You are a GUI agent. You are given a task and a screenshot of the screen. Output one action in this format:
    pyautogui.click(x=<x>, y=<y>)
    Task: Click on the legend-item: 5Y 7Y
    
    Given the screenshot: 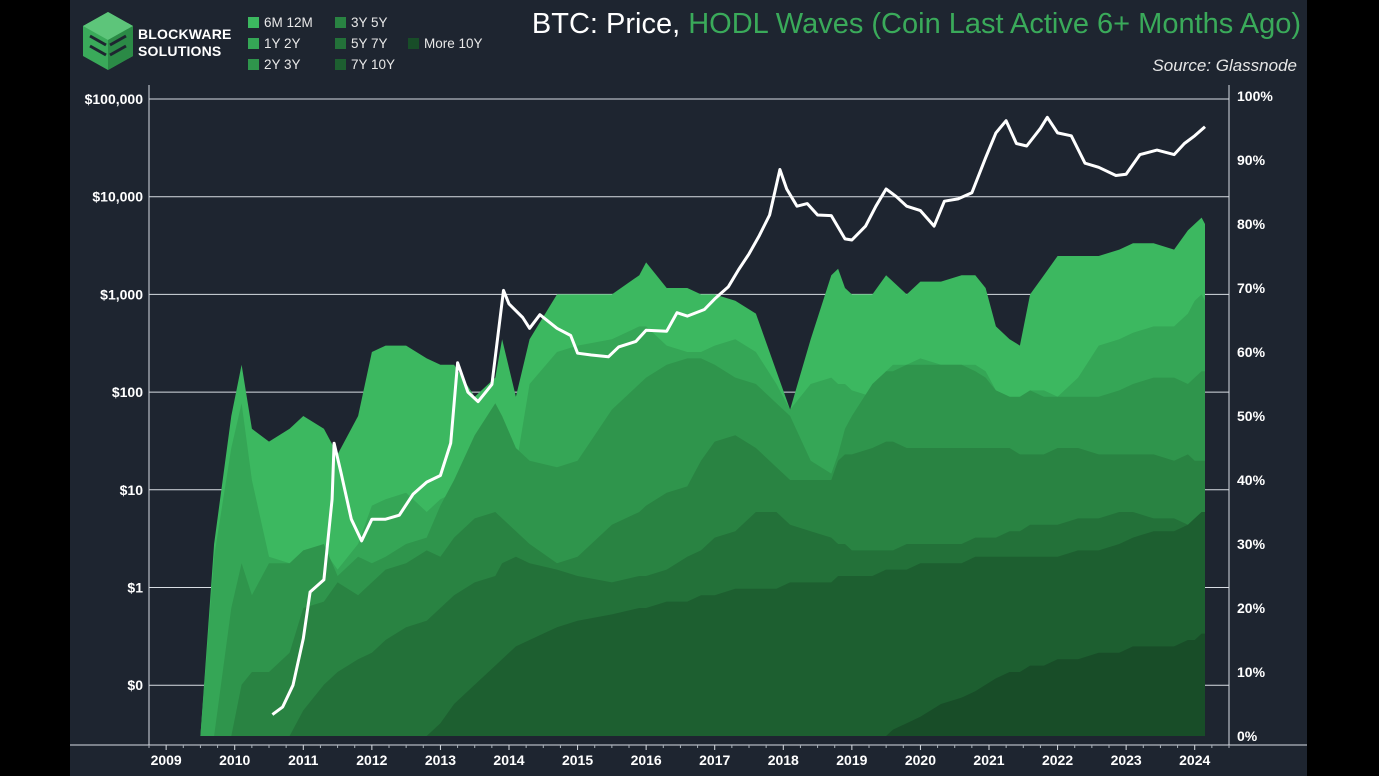 What is the action you would take?
    pyautogui.click(x=361, y=43)
    